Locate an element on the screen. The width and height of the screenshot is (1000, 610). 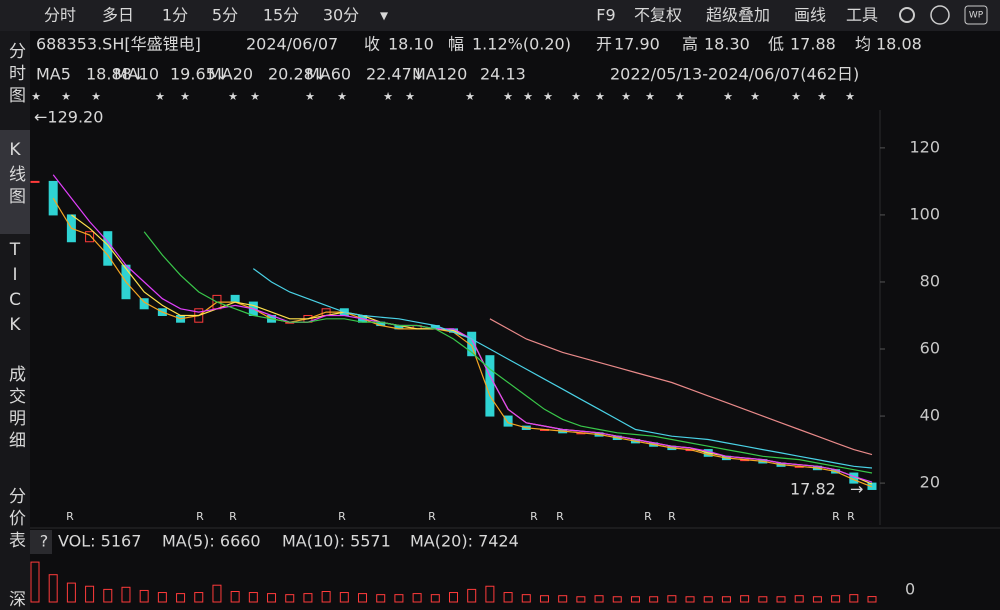
y-tick-label: 40 is located at coordinates (930, 415).